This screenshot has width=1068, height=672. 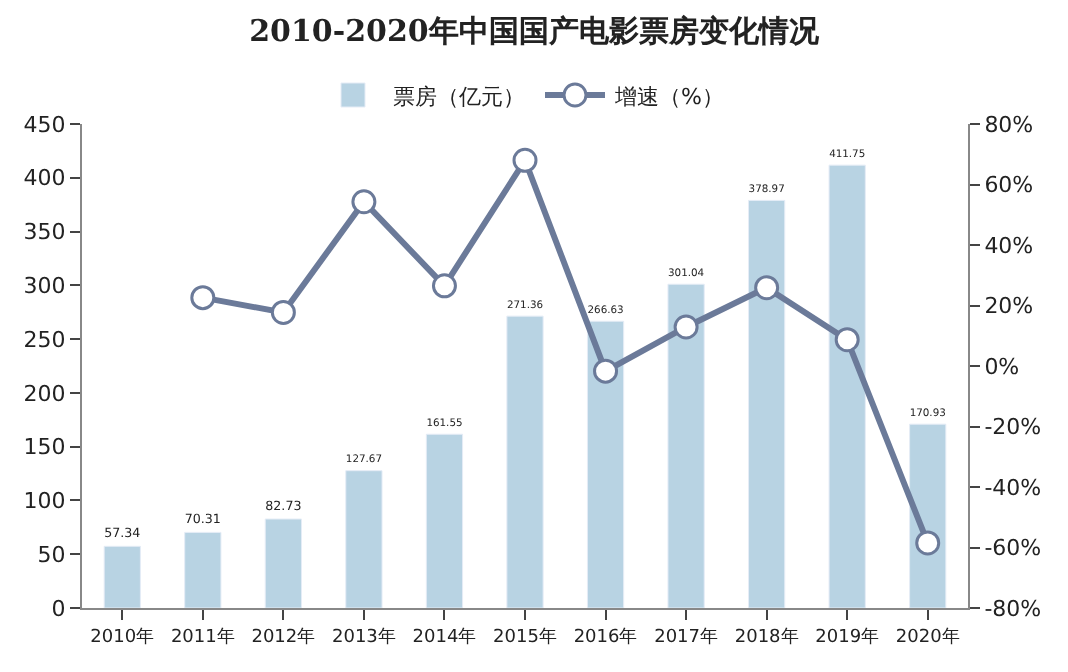 What do you see at coordinates (1009, 124) in the screenshot?
I see `y2-tick-label: 80%` at bounding box center [1009, 124].